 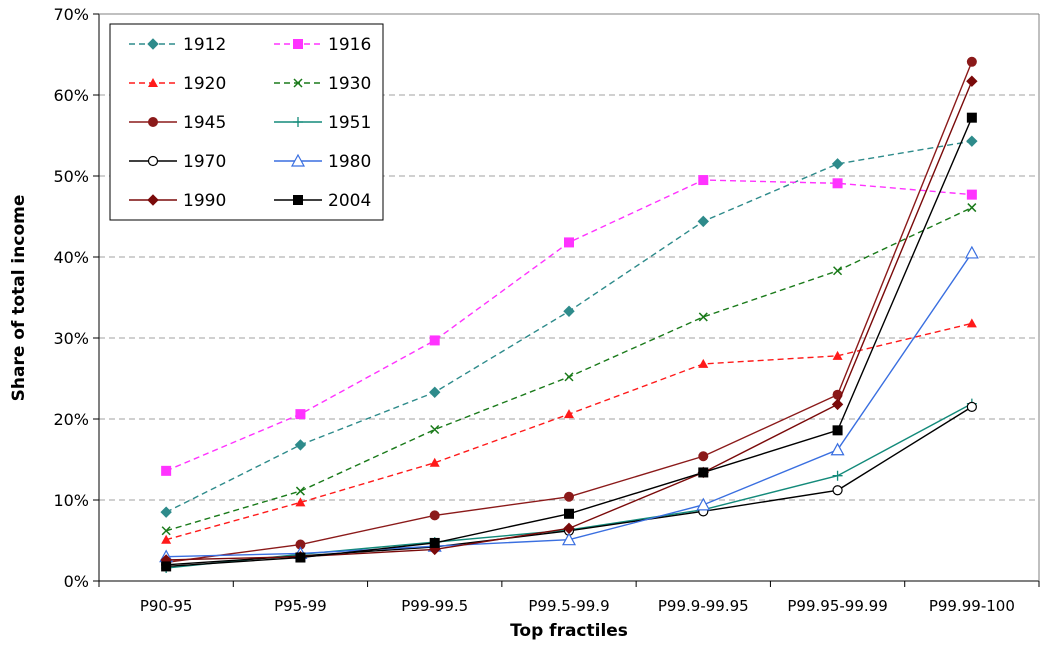 I want to click on y-tick-label: 50%, so click(x=71, y=176).